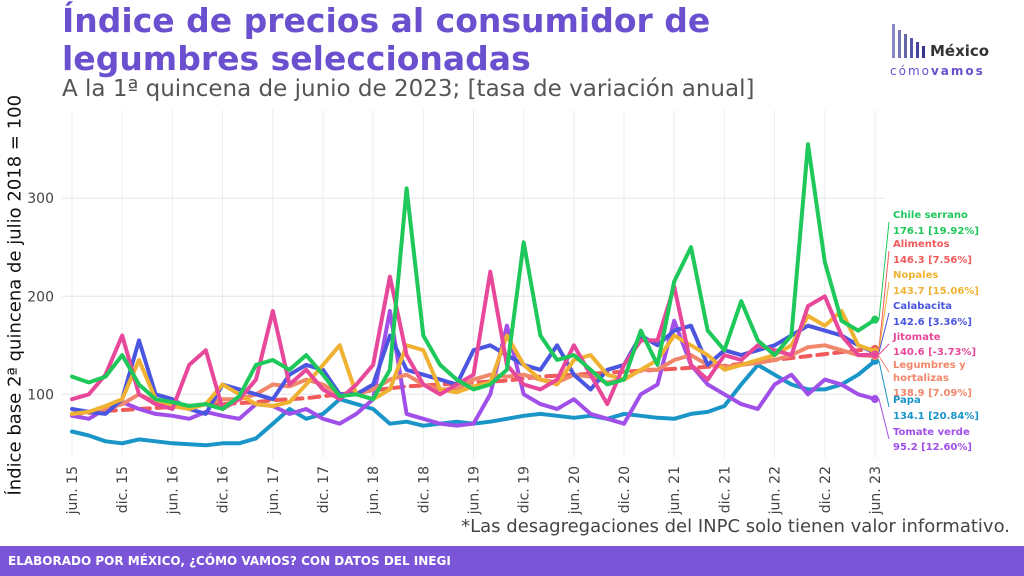 The height and width of the screenshot is (576, 1024). Describe the element at coordinates (224, 489) in the screenshot. I see `x-tick-label: dic. 16` at that location.